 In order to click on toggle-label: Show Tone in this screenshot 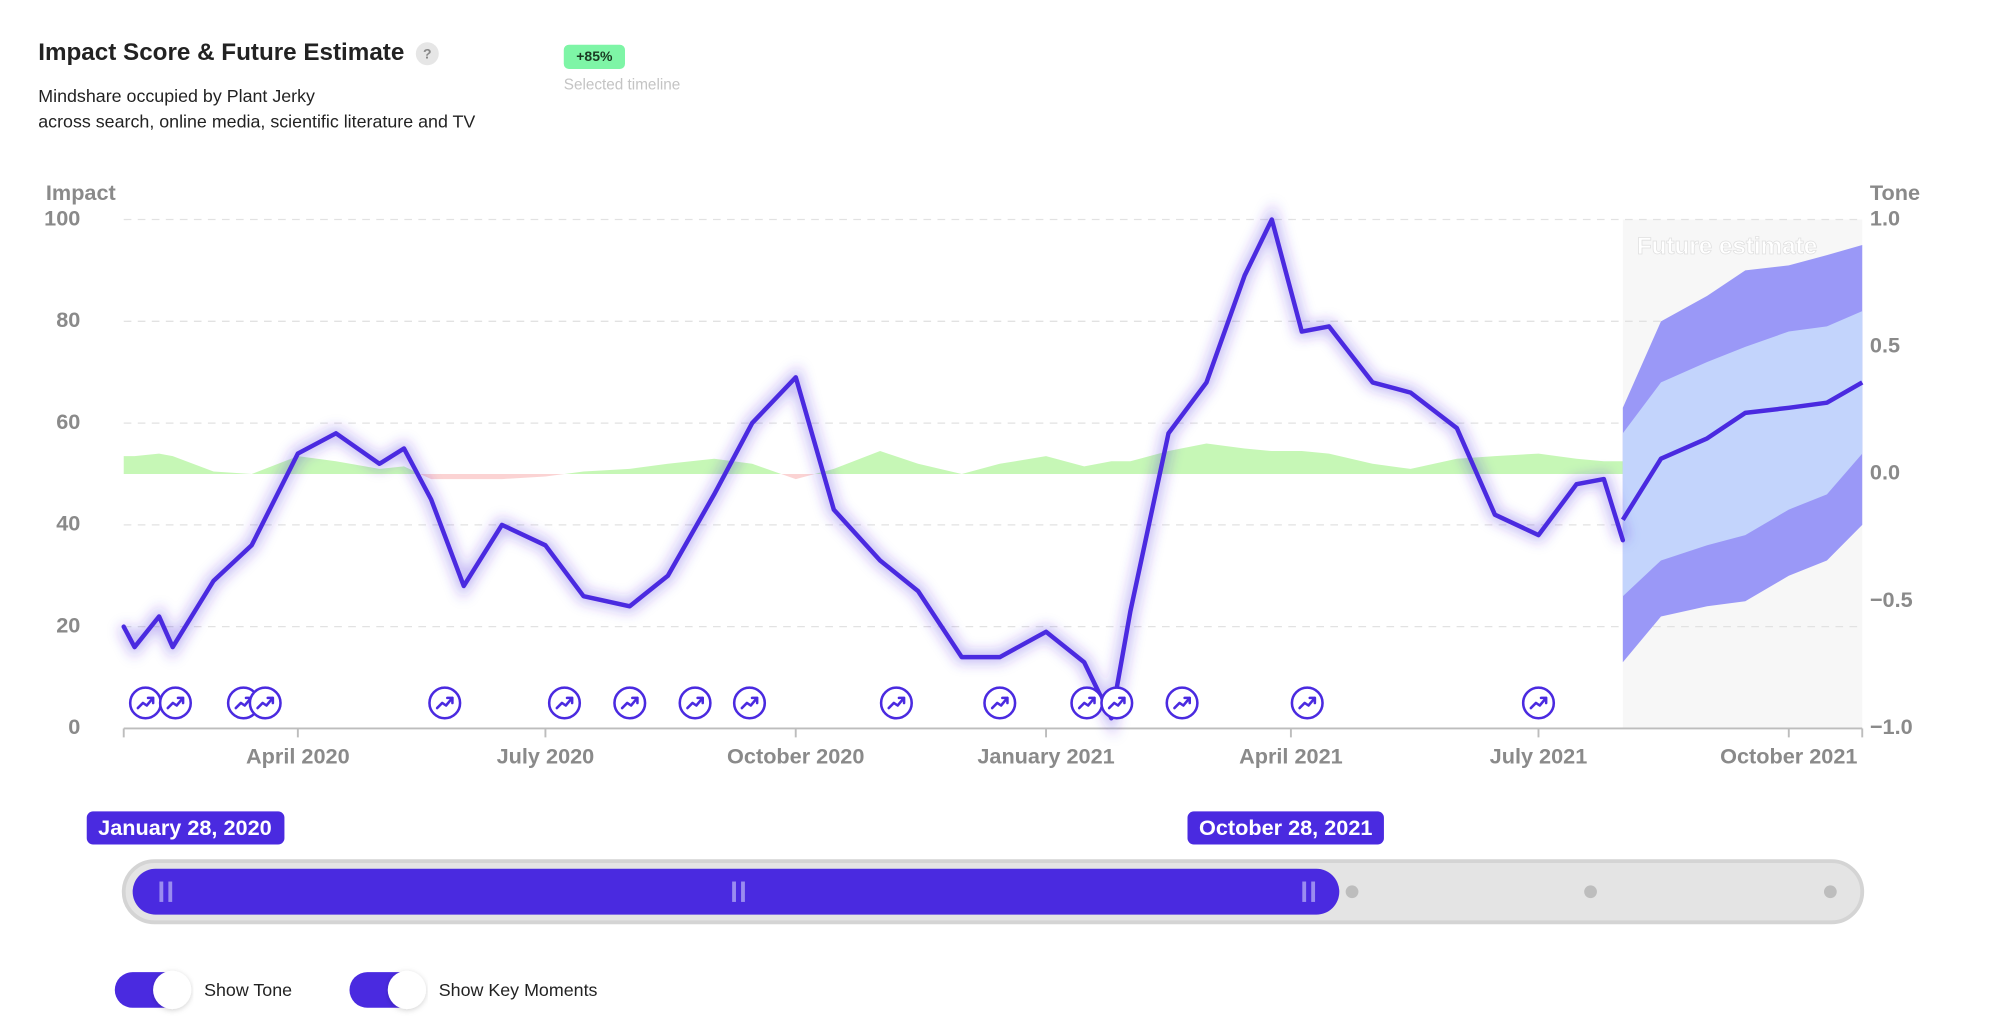, I will do `click(248, 990)`.